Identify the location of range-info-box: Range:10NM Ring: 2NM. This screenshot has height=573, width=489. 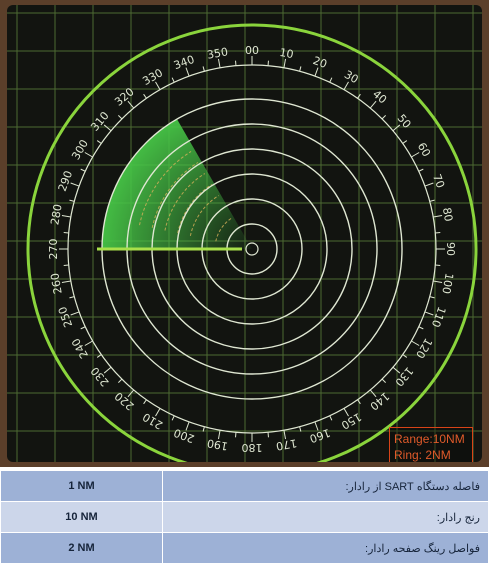
(431, 444).